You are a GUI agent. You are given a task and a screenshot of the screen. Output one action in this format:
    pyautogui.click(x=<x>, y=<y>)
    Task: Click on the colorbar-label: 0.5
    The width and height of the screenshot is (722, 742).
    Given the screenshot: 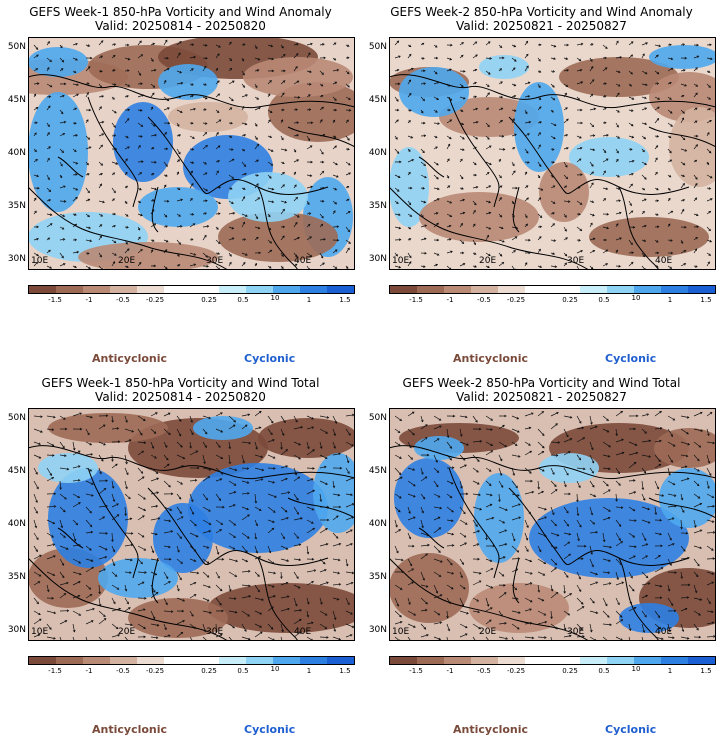 What is the action you would take?
    pyautogui.click(x=604, y=300)
    